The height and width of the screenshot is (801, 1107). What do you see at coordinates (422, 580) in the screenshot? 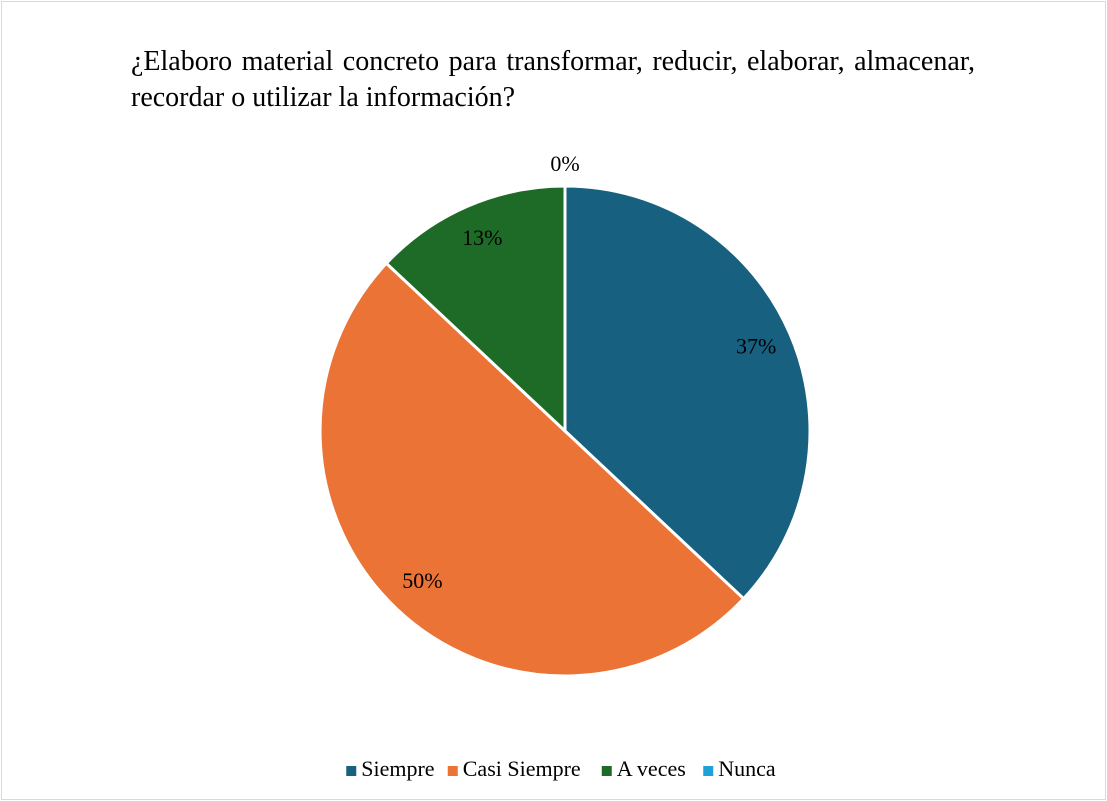
I see `data-label: 50%` at bounding box center [422, 580].